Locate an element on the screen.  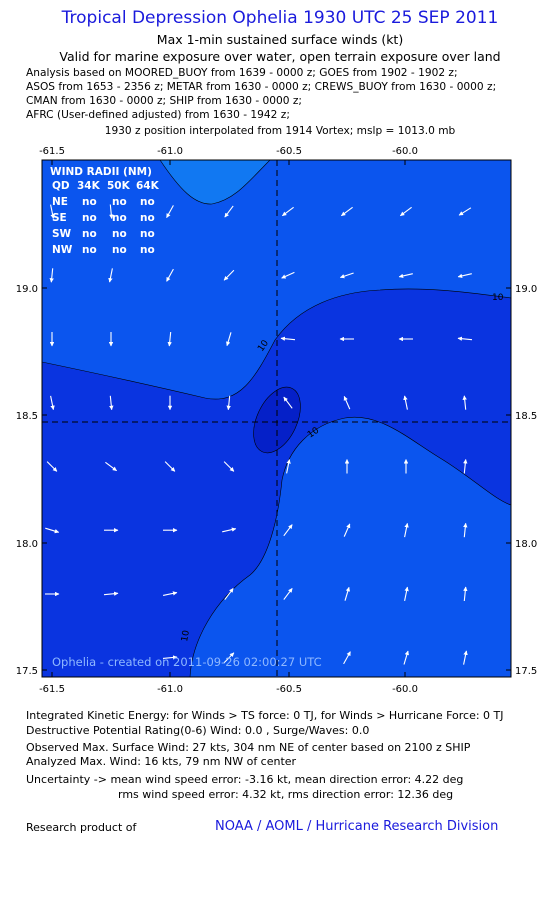
contour-top is located at coordinates (215, 182).